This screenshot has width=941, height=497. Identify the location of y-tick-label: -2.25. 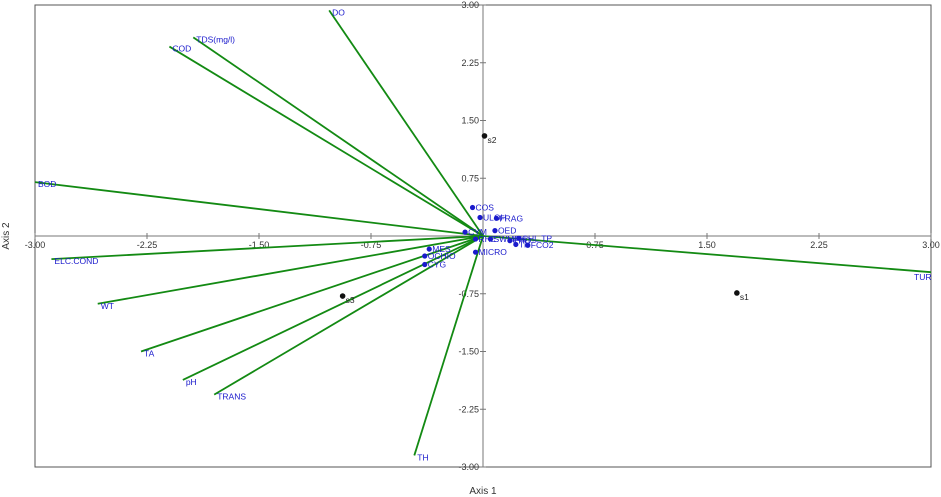
(468, 409).